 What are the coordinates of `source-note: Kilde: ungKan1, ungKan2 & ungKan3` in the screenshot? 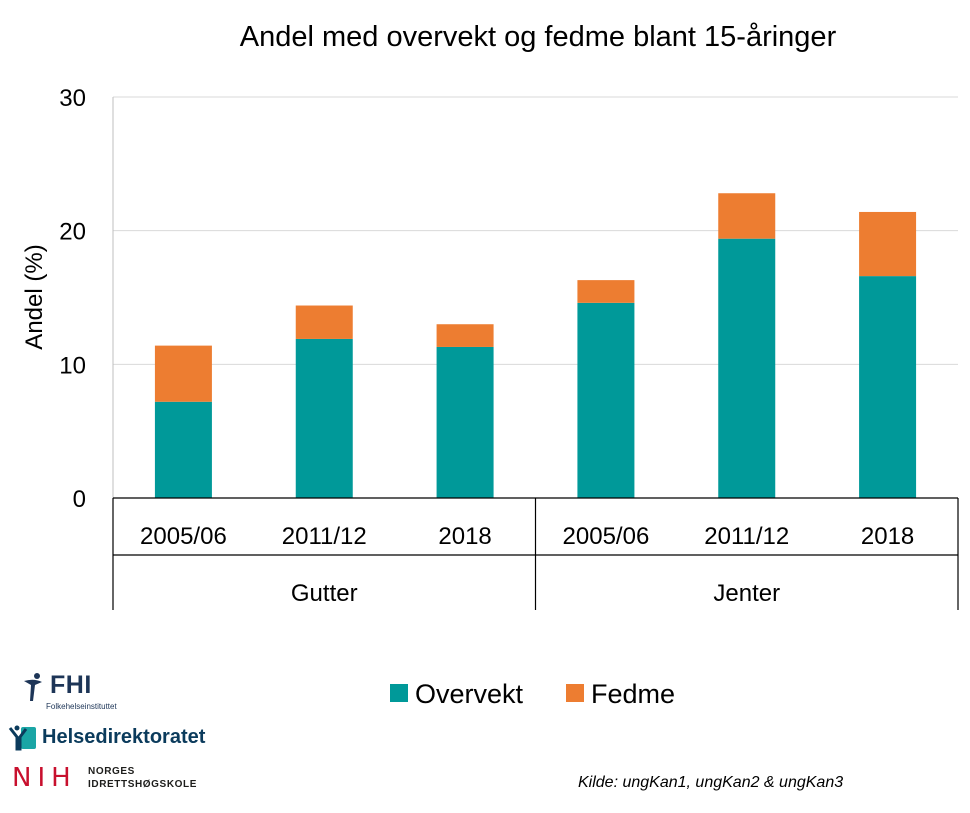 It's located at (711, 782).